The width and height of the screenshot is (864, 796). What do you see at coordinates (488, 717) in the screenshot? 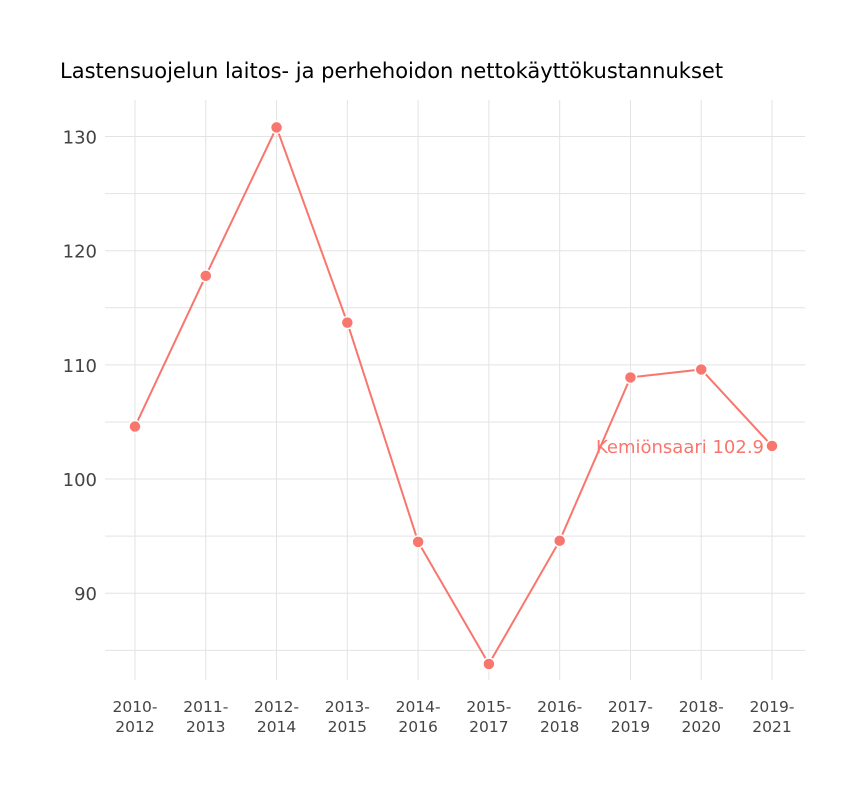
I see `x-tick-label: 2015-2017` at bounding box center [488, 717].